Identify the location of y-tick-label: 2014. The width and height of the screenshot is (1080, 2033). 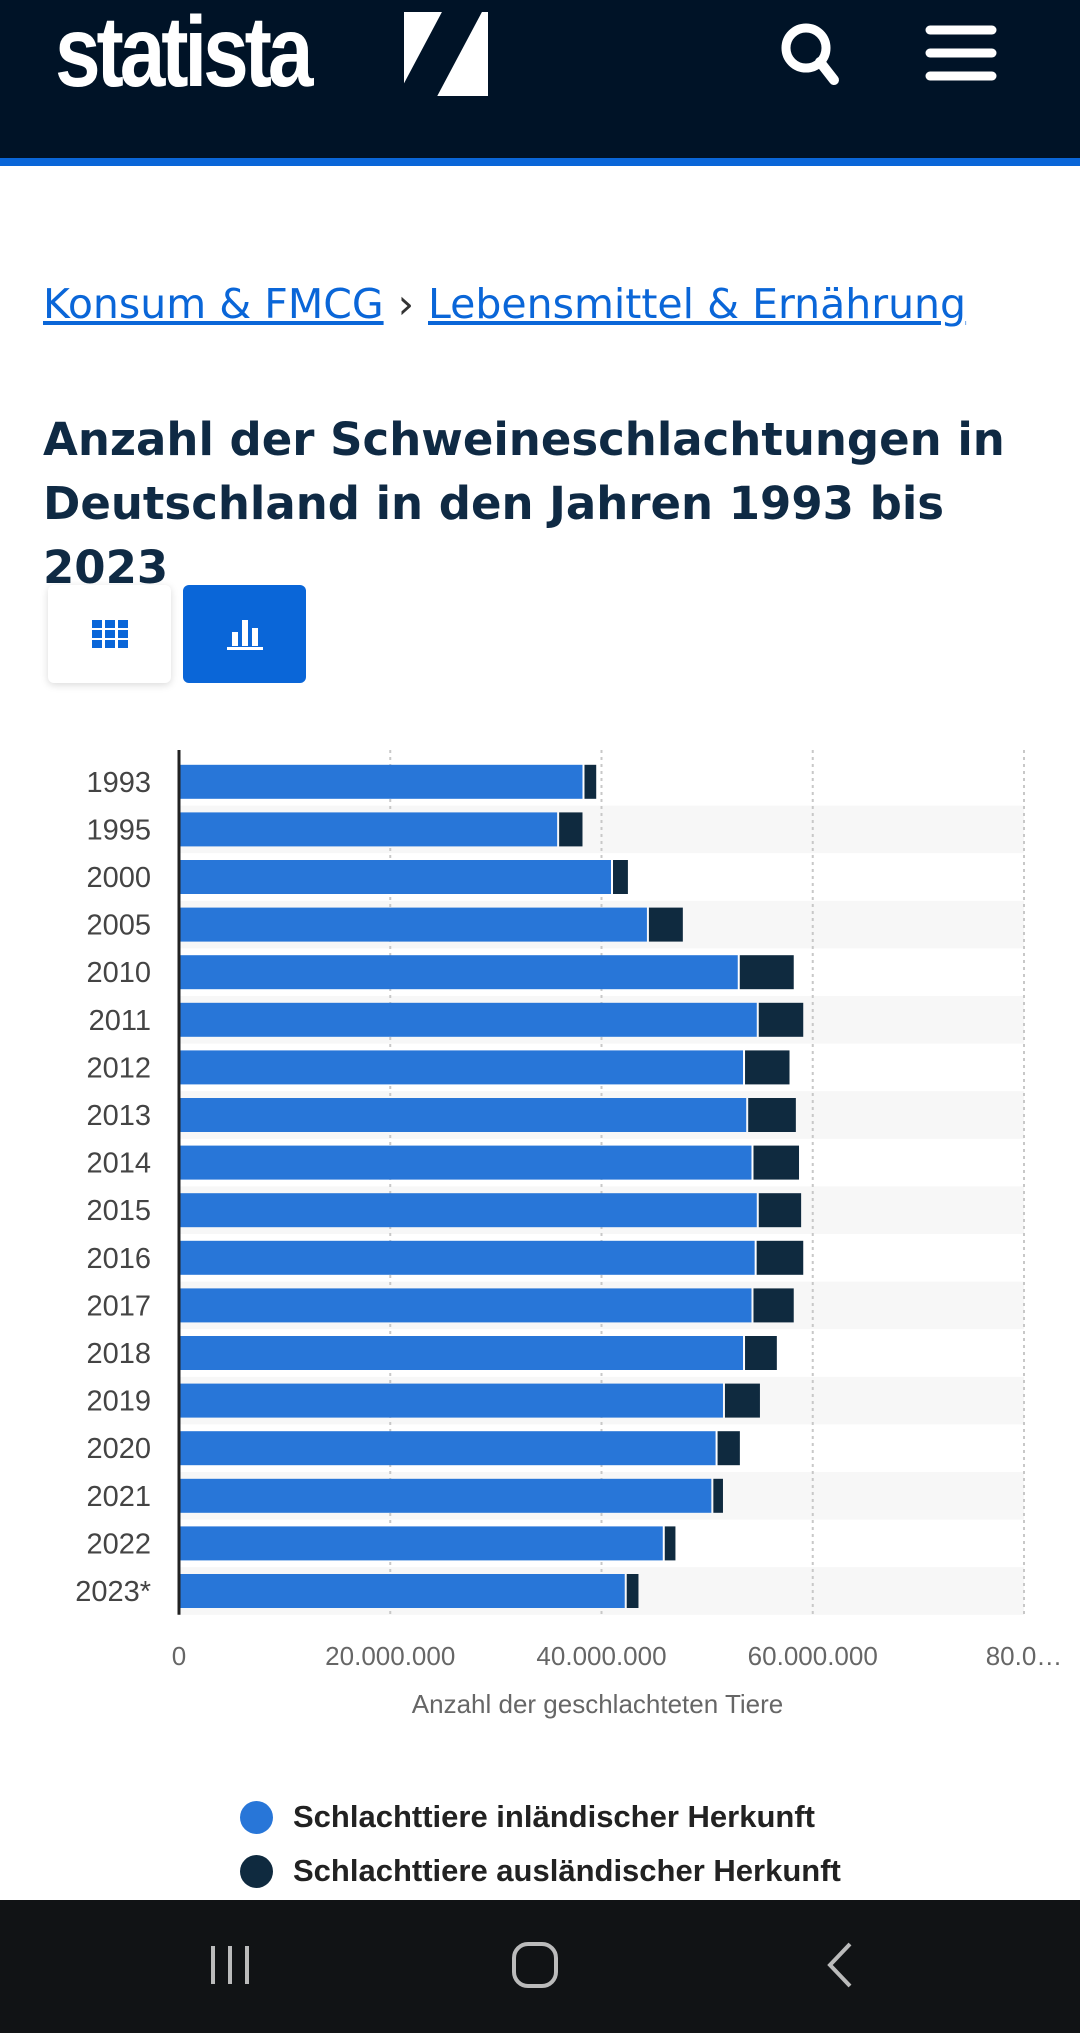
(118, 1164).